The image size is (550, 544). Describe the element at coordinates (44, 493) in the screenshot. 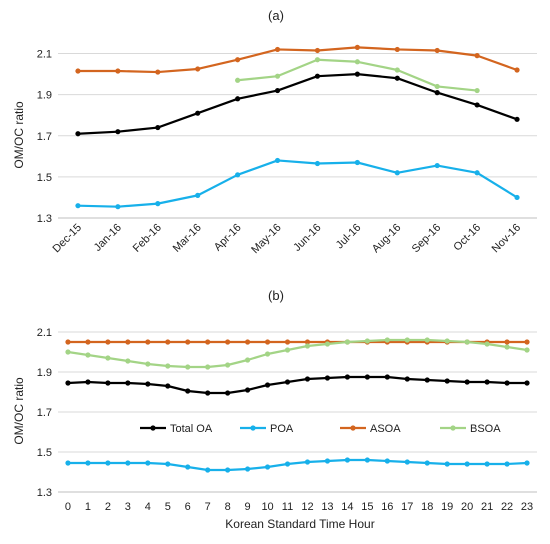

I see `panel-b-y-tick-label: 1.3` at that location.